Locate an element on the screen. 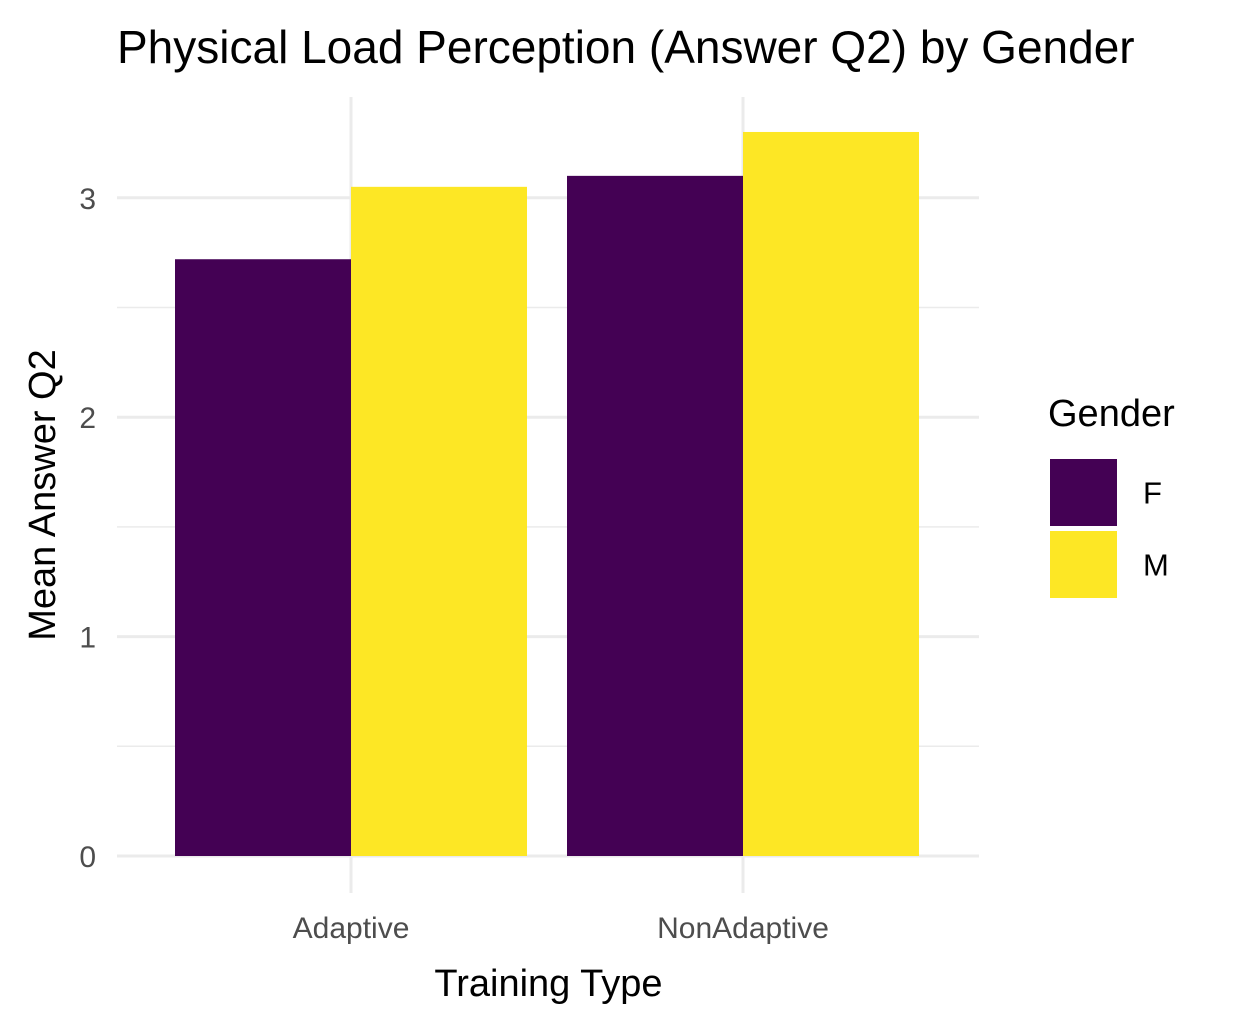  y-tick-label: 1 is located at coordinates (87, 638).